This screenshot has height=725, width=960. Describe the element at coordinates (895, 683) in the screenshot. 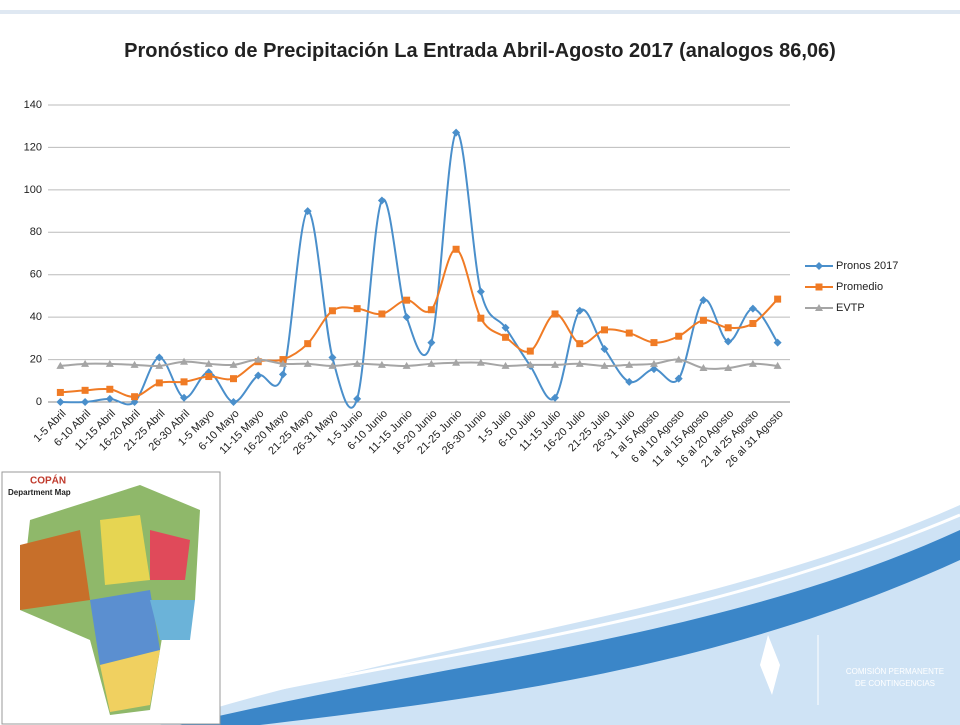

I see `logo-line2: DE CONTINGENCIAS` at that location.